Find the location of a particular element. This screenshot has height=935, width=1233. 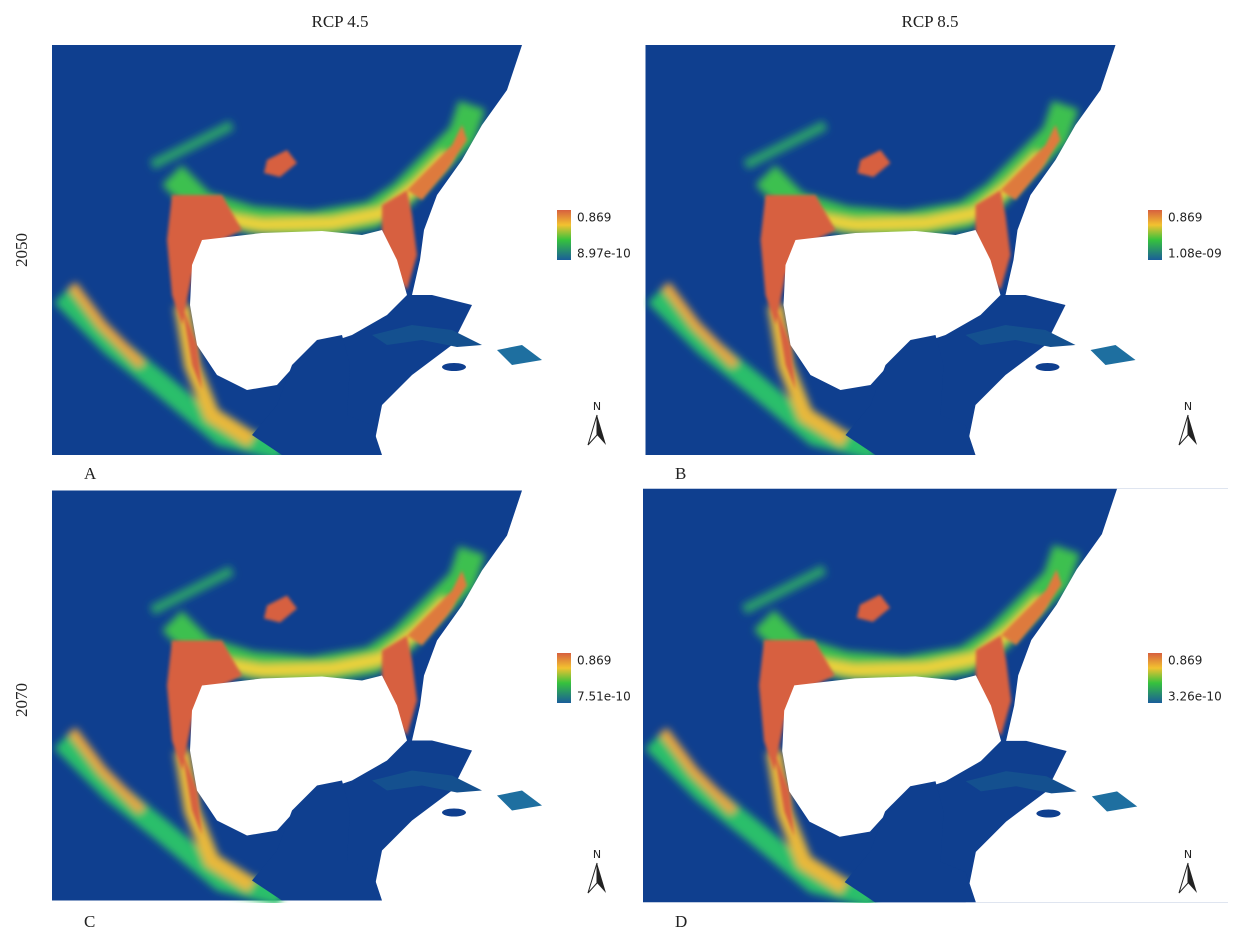

row-header: 2050 is located at coordinates (21, 250).